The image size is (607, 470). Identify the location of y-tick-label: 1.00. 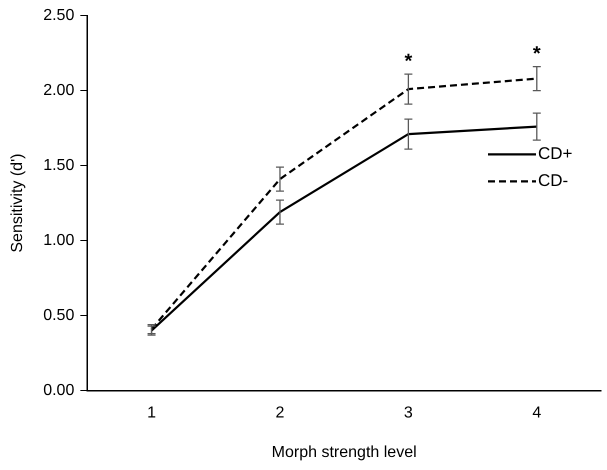
(58, 241).